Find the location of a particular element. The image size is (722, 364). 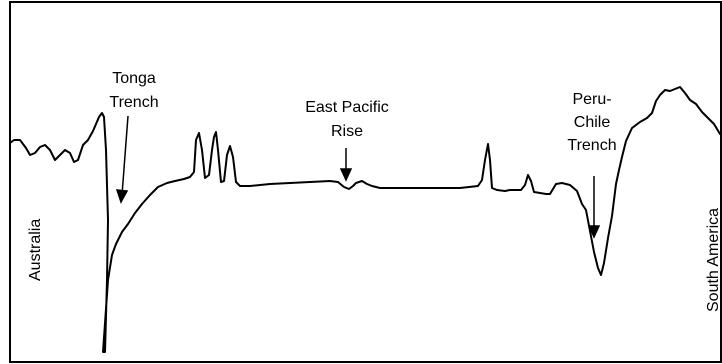

australia-label: Australia is located at coordinates (35, 250).